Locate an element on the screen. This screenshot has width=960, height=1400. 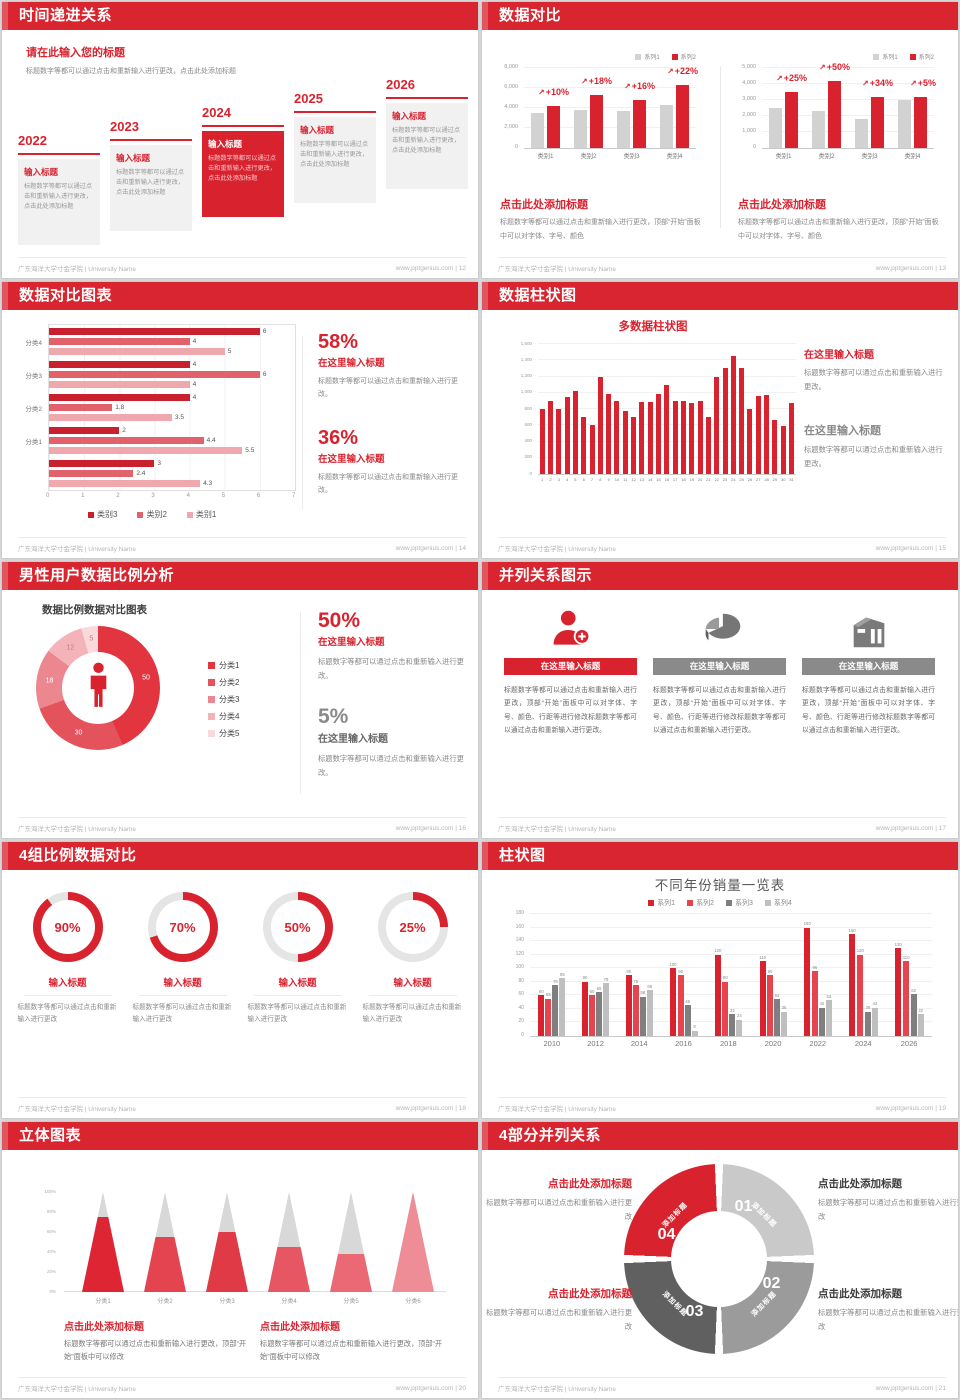
bar-value-label: 32 is located at coordinates (732, 1011).